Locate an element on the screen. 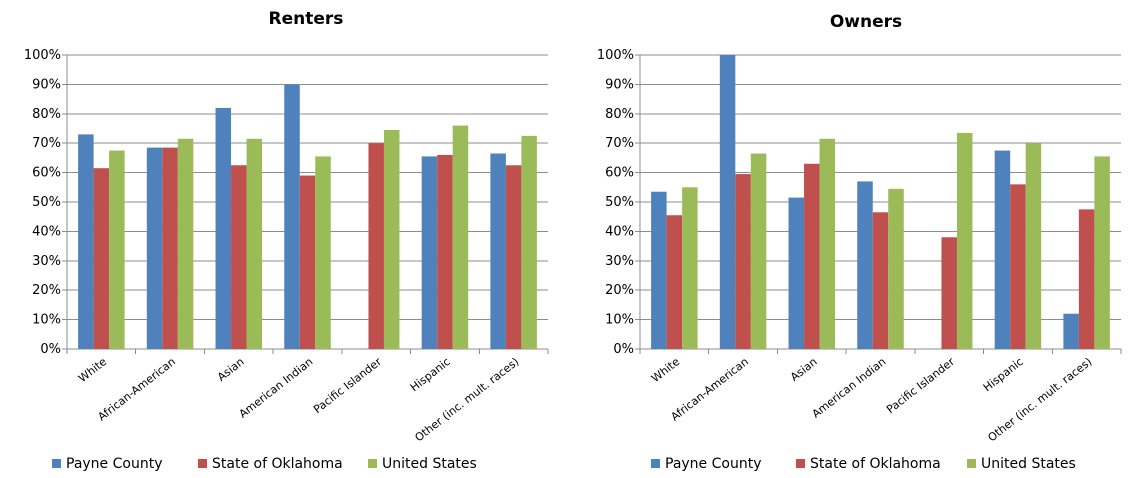 The width and height of the screenshot is (1146, 478). chart-title: Owners is located at coordinates (866, 22).